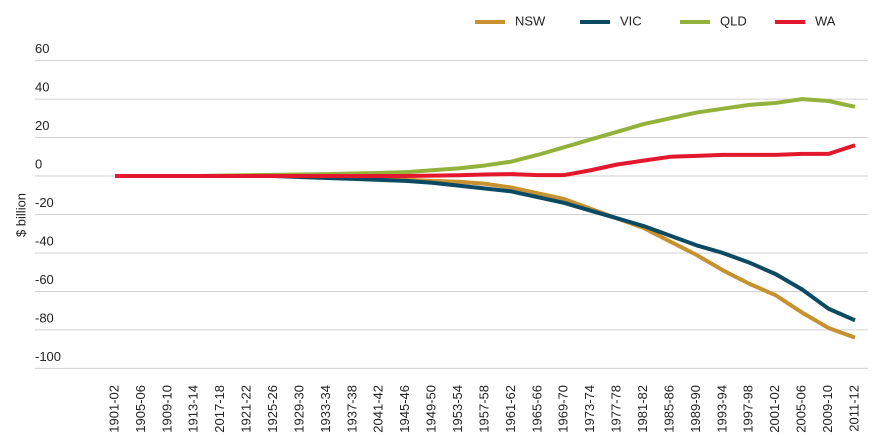 The width and height of the screenshot is (884, 435). What do you see at coordinates (42, 87) in the screenshot?
I see `y-tick-label: 40` at bounding box center [42, 87].